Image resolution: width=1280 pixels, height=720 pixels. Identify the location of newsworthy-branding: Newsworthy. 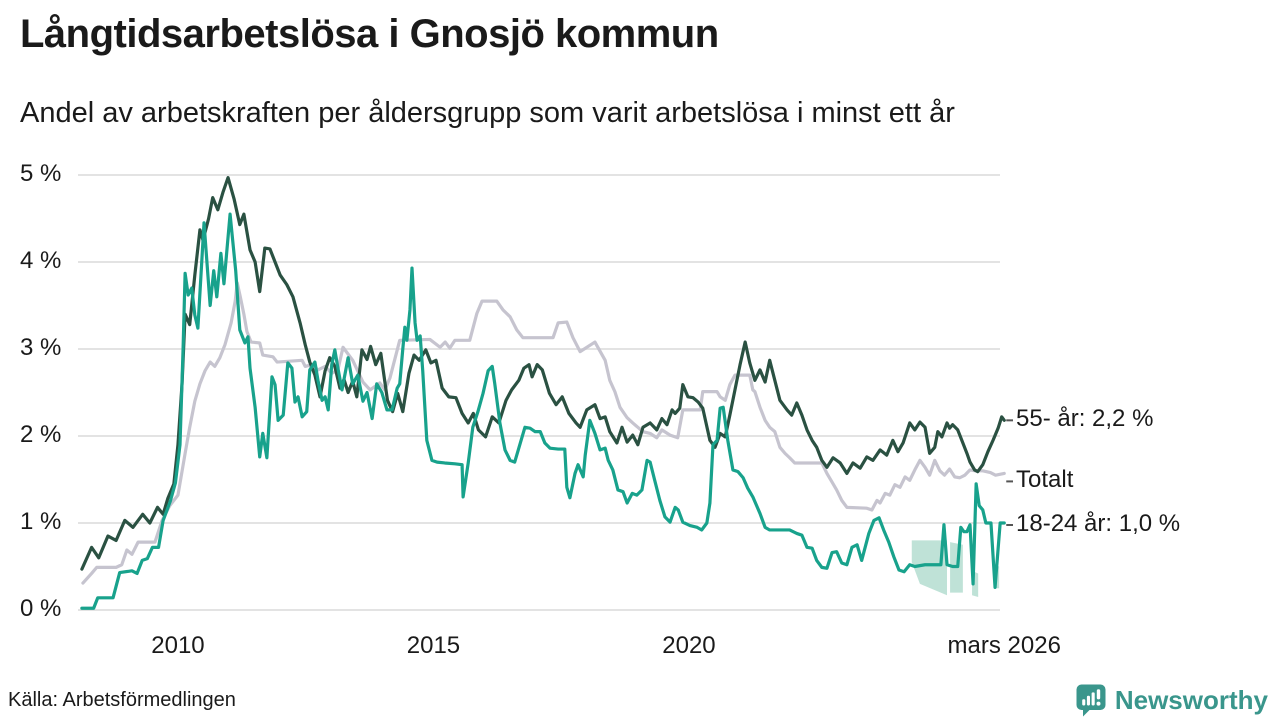
(1171, 700).